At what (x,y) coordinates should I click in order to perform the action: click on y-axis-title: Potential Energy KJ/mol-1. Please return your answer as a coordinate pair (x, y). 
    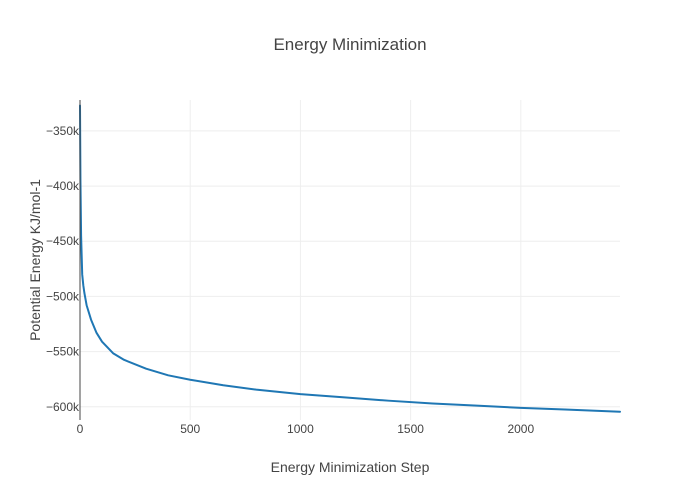
    Looking at the image, I should click on (35, 260).